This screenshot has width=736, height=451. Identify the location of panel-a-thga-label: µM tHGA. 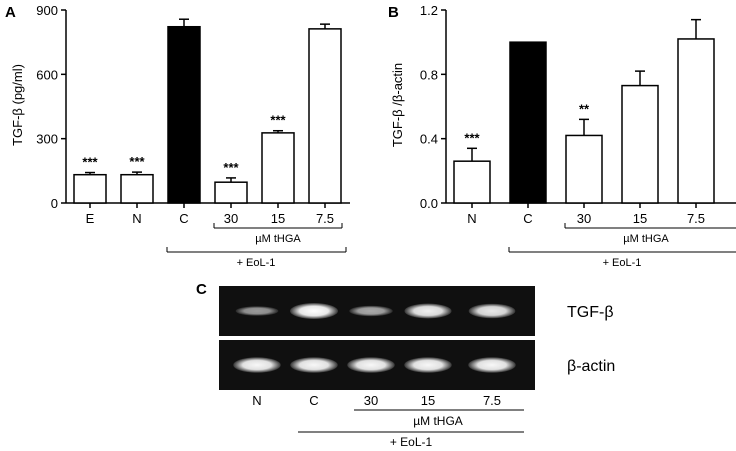
(278, 239).